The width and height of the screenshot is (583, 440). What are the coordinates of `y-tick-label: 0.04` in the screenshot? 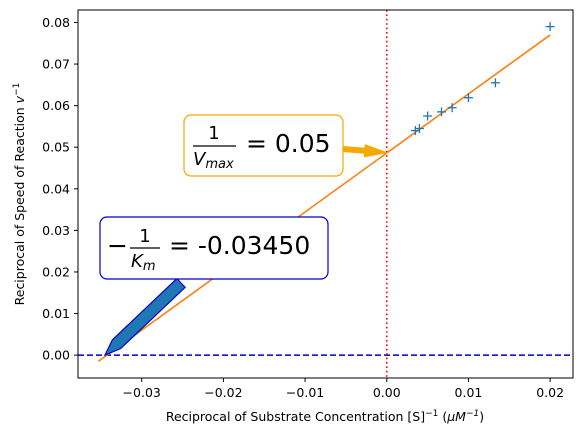 It's located at (56, 188).